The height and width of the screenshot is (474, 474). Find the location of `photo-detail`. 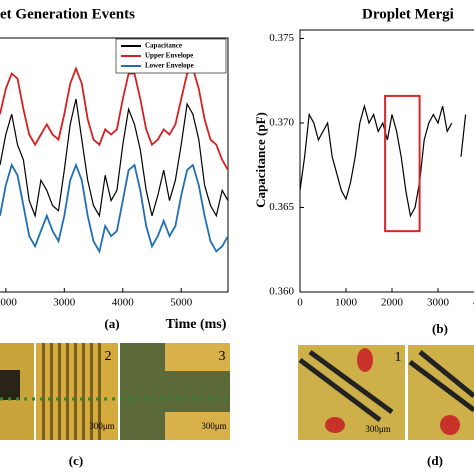

photo-detail is located at coordinates (10, 385).